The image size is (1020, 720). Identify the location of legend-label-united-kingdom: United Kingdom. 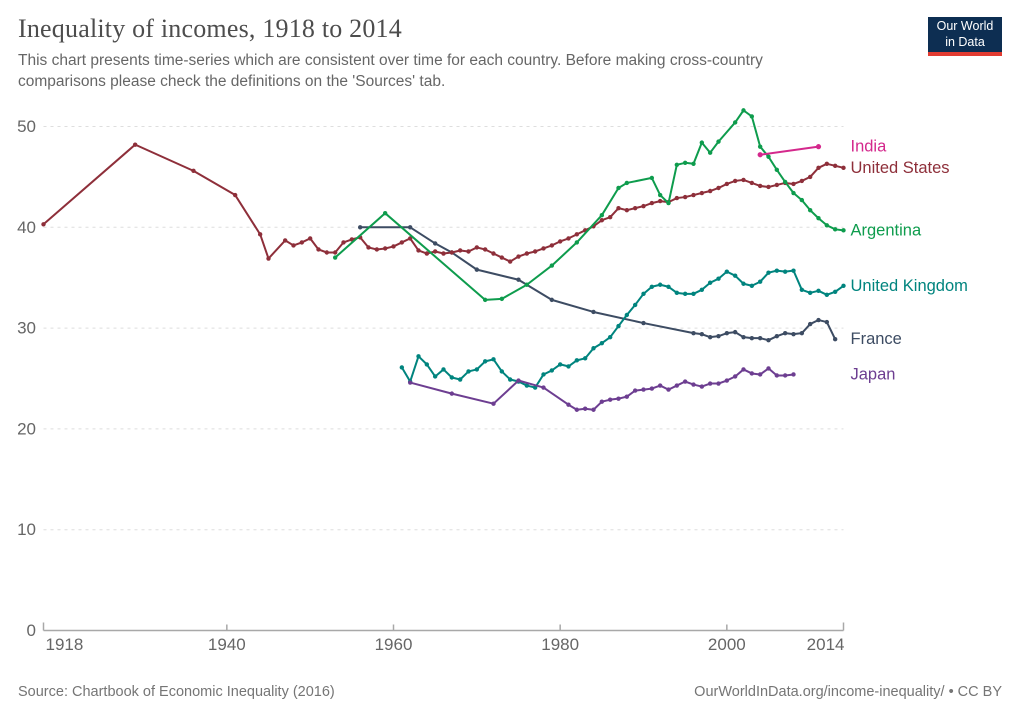
(909, 286).